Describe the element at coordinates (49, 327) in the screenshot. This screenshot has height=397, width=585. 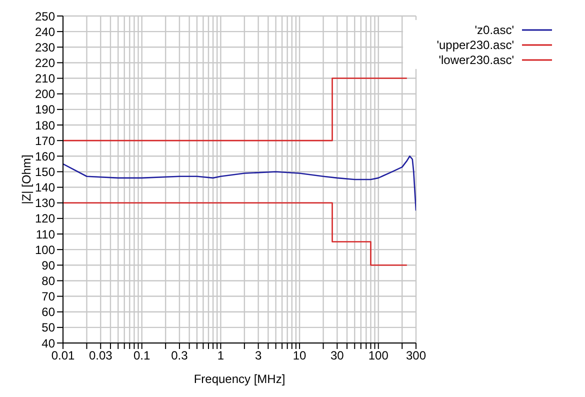
I see `y-tick-label: 50` at that location.